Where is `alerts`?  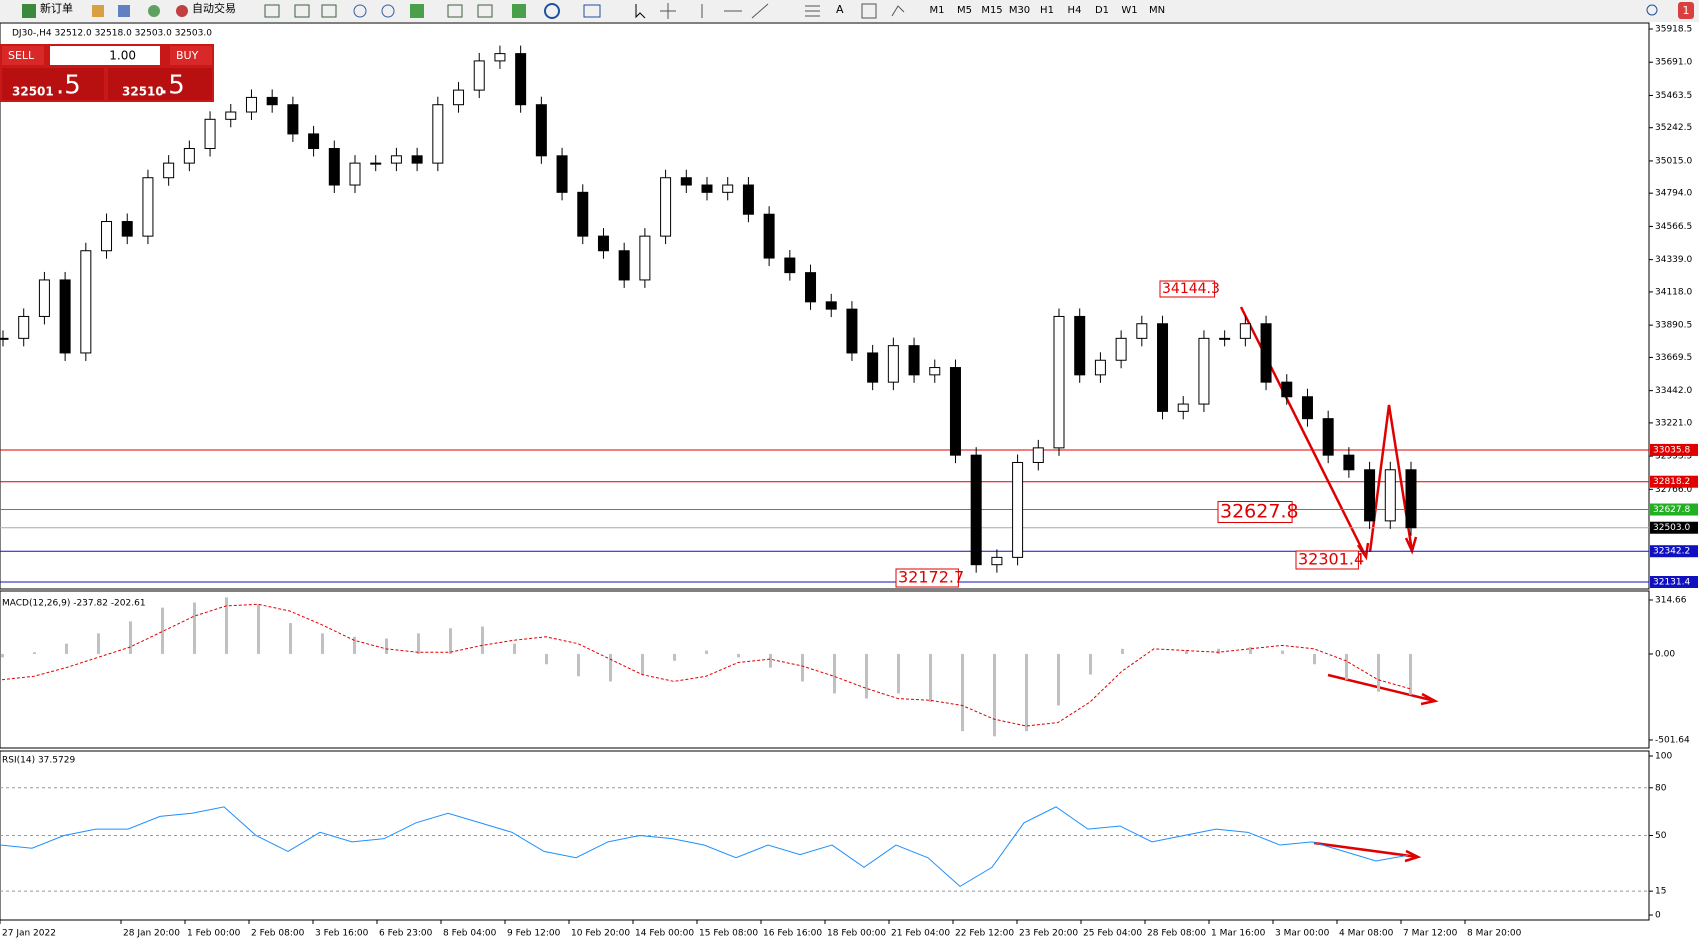
alerts is located at coordinates (1686, 10).